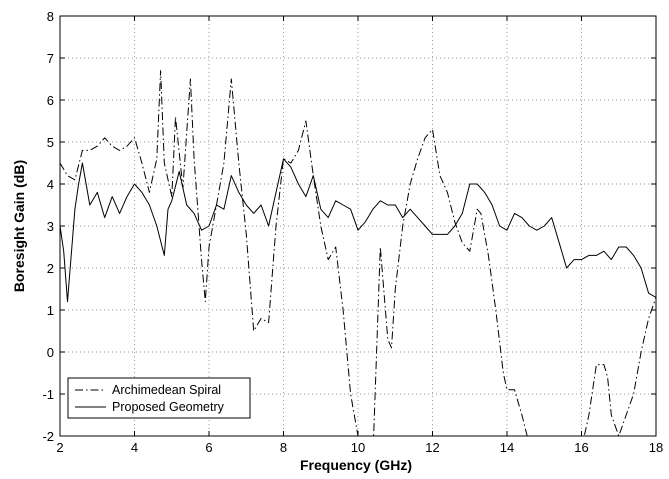 Image resolution: width=669 pixels, height=479 pixels. I want to click on y-tick-label: -1, so click(48, 394).